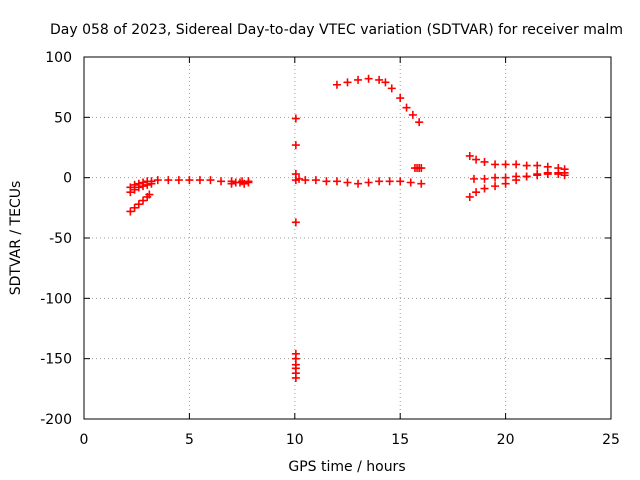  What do you see at coordinates (60, 239) in the screenshot?
I see `y-tick-label: -50` at bounding box center [60, 239].